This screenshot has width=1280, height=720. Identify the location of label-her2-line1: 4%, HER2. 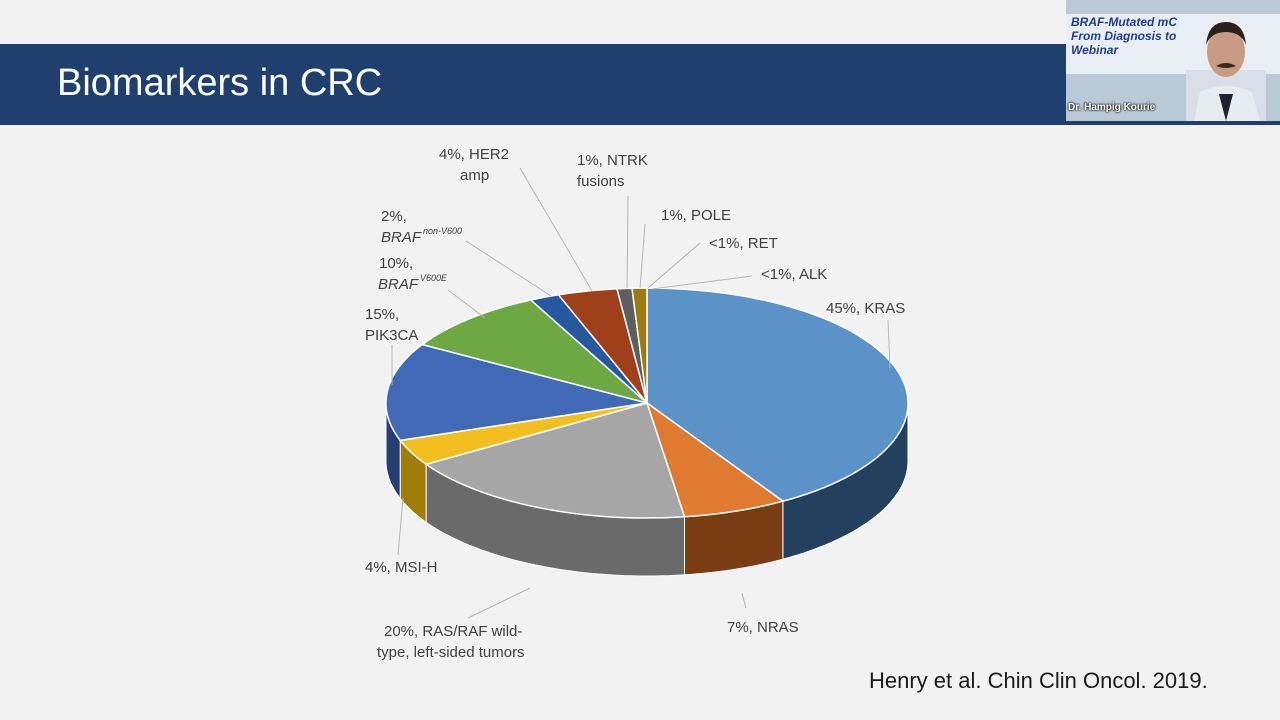
(474, 154).